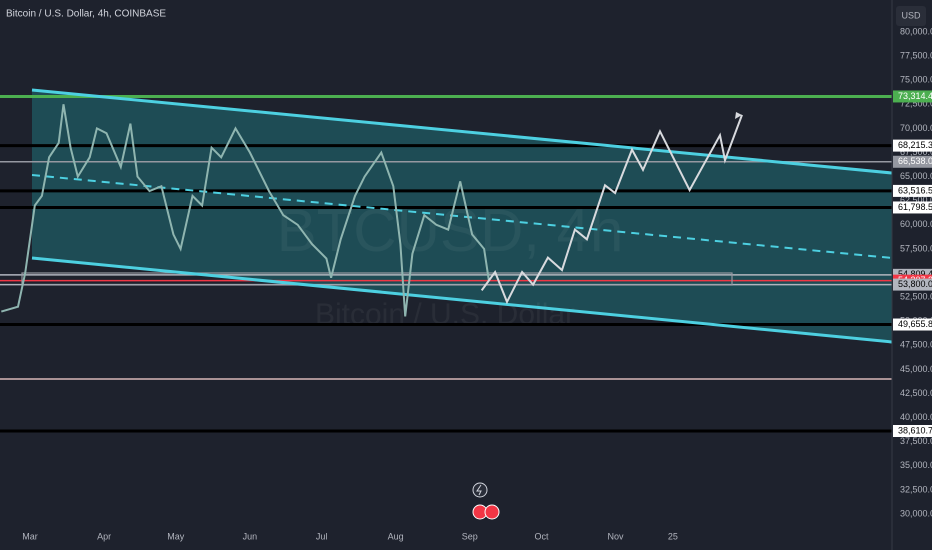 This screenshot has width=932, height=550. Describe the element at coordinates (916, 513) in the screenshot. I see `y-tick-label: 30,000.00` at that location.